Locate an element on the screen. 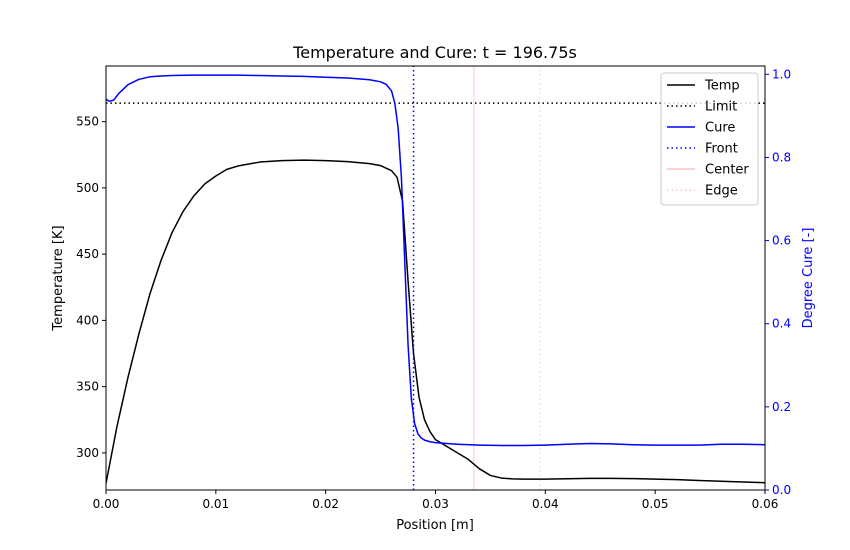 This screenshot has width=850, height=550. x-tick-label: 0.01 is located at coordinates (215, 504).